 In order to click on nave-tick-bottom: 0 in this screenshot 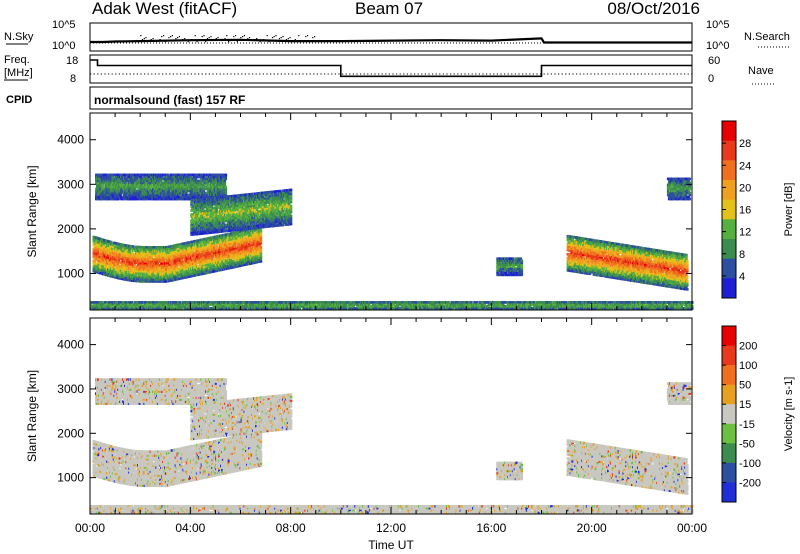, I will do `click(711, 79)`.